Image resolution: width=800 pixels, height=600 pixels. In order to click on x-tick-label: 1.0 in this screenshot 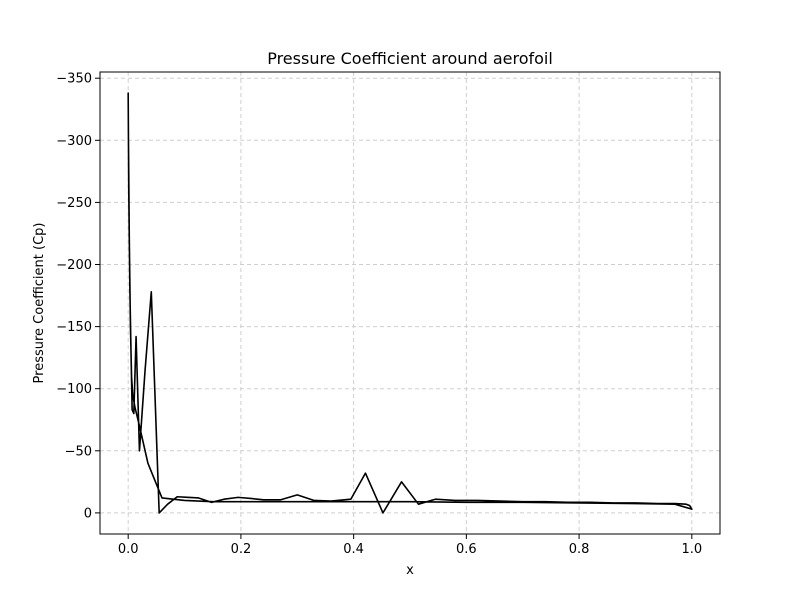, I will do `click(691, 549)`.